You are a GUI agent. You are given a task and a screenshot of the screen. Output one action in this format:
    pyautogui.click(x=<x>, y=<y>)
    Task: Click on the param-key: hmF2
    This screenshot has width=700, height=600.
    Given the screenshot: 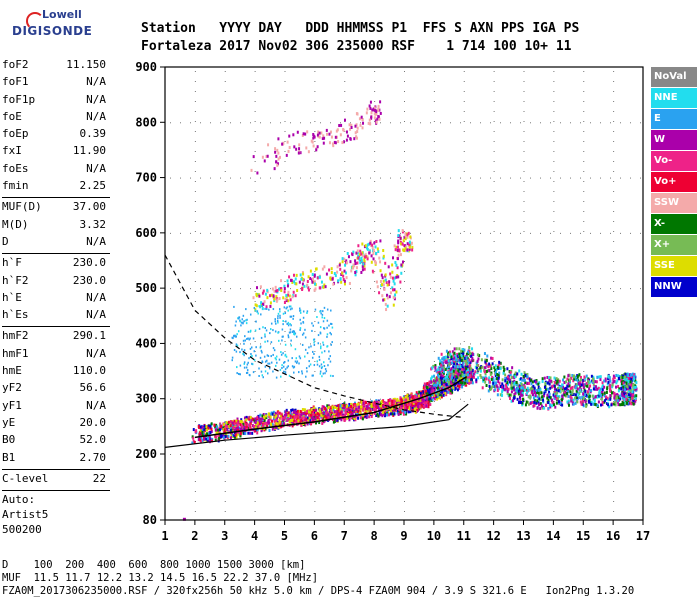 What is the action you would take?
    pyautogui.click(x=15, y=336)
    